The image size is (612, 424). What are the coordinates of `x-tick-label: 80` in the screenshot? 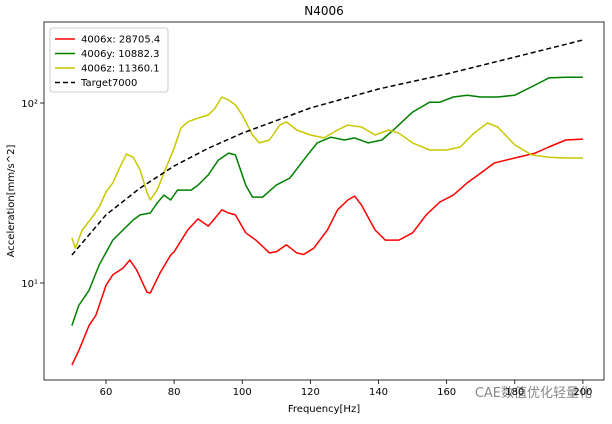 It's located at (174, 392).